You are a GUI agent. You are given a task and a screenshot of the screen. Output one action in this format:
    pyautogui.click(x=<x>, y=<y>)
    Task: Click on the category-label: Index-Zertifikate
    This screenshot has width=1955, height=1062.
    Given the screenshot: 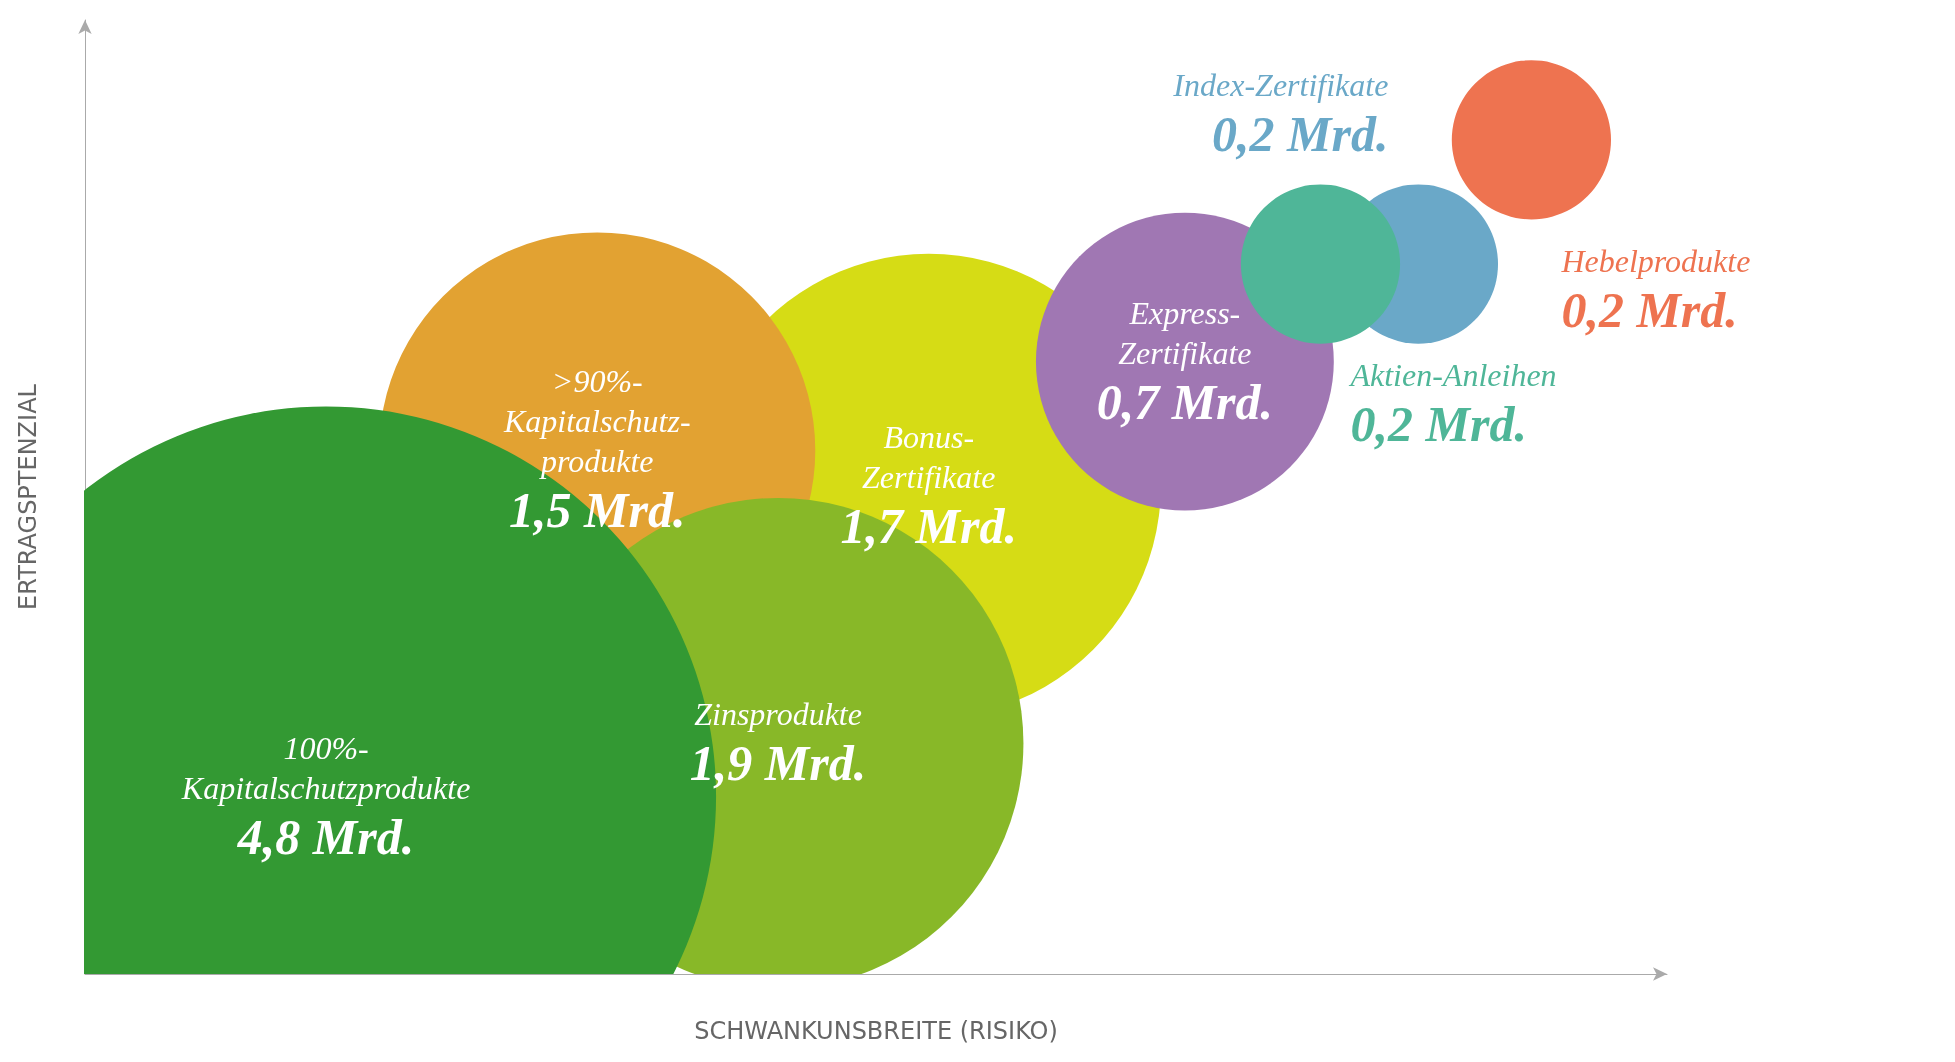 What is the action you would take?
    pyautogui.click(x=1280, y=85)
    